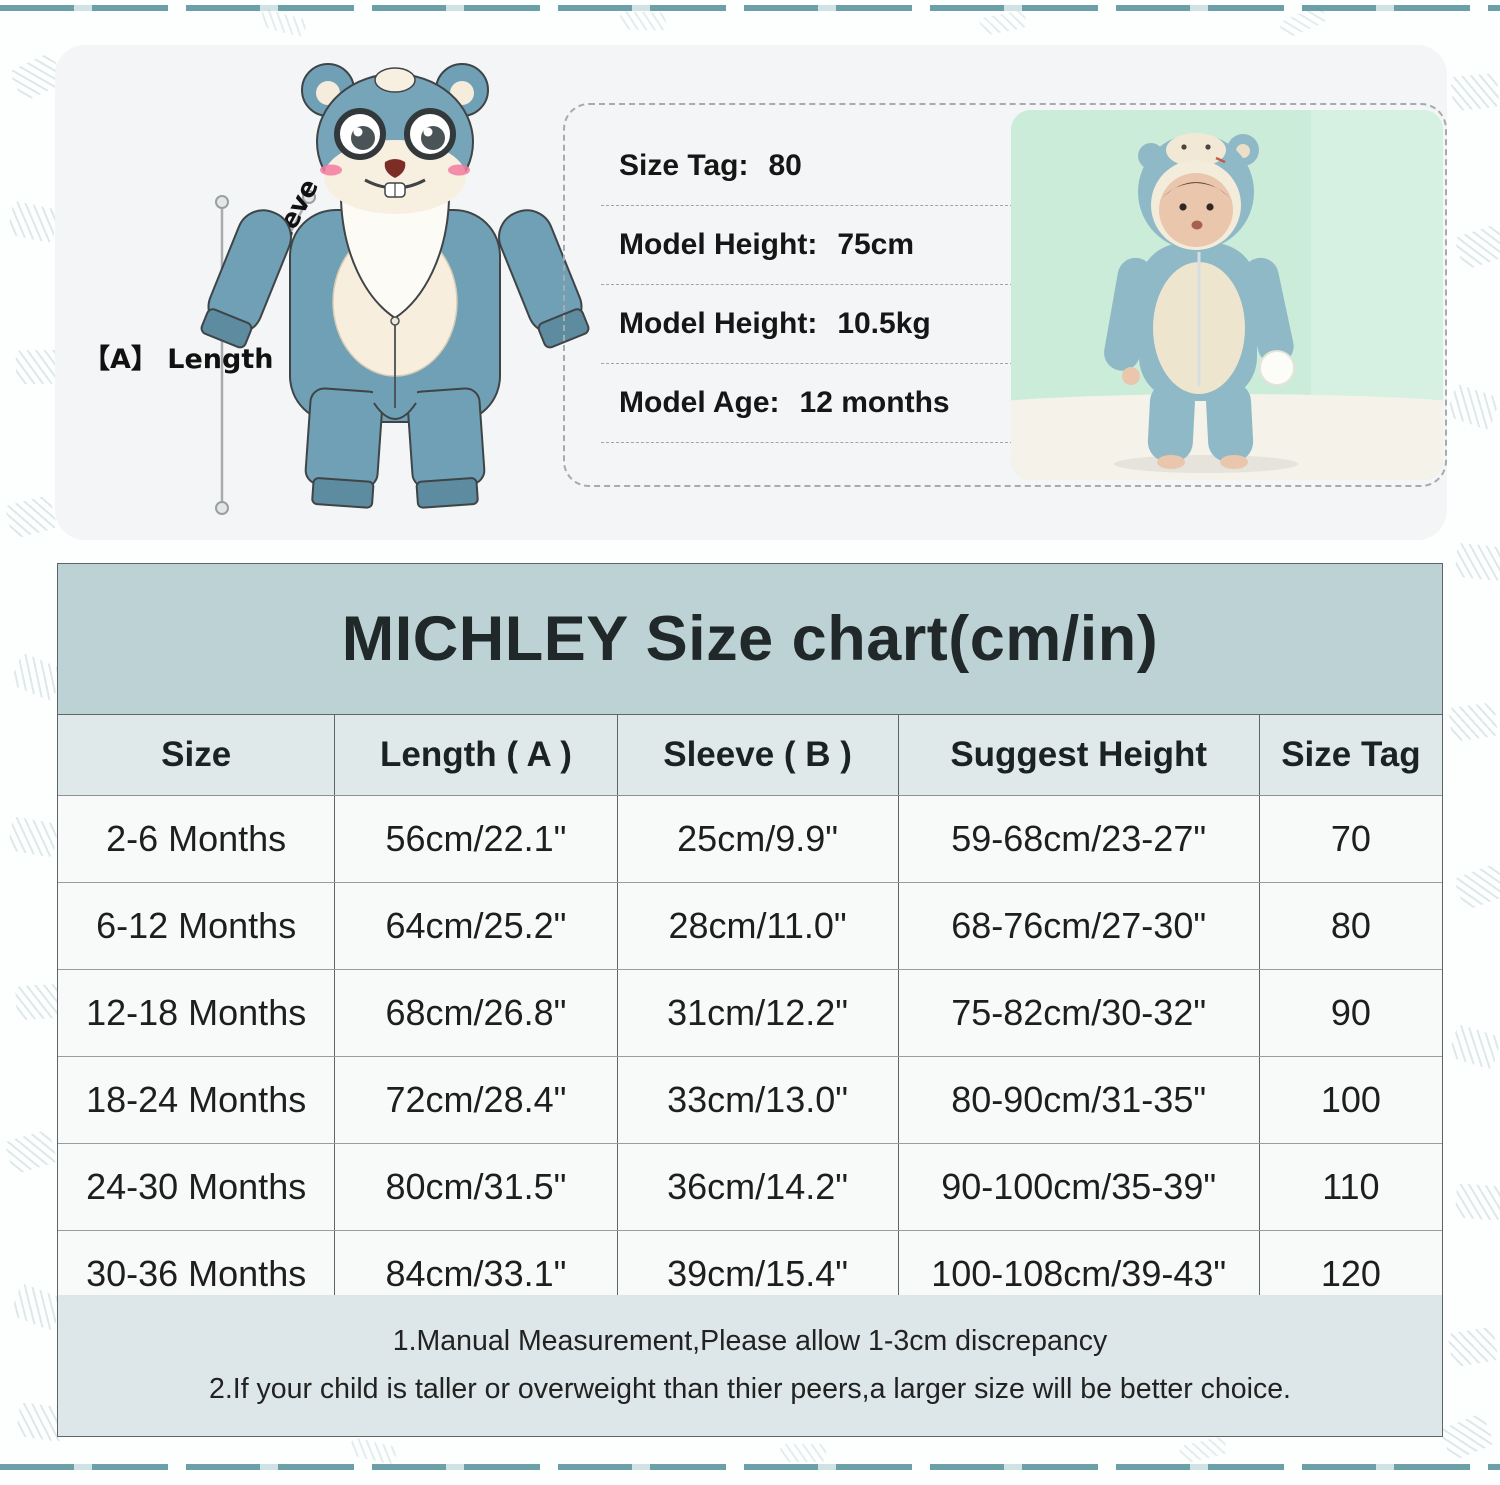 The height and width of the screenshot is (1485, 1500). Describe the element at coordinates (884, 323) in the screenshot. I see `info-value: 10.5kg` at that location.